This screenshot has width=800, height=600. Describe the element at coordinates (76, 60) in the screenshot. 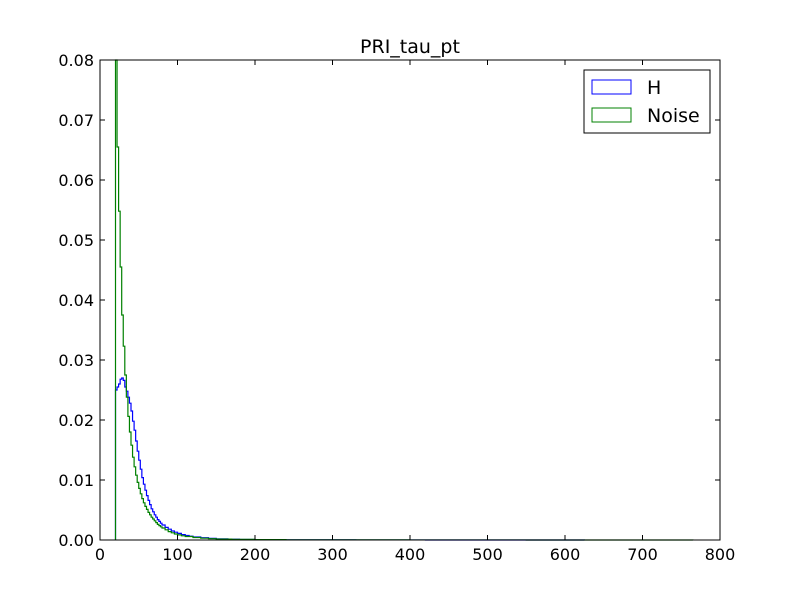

I see `y-tick-label: 0.08` at that location.